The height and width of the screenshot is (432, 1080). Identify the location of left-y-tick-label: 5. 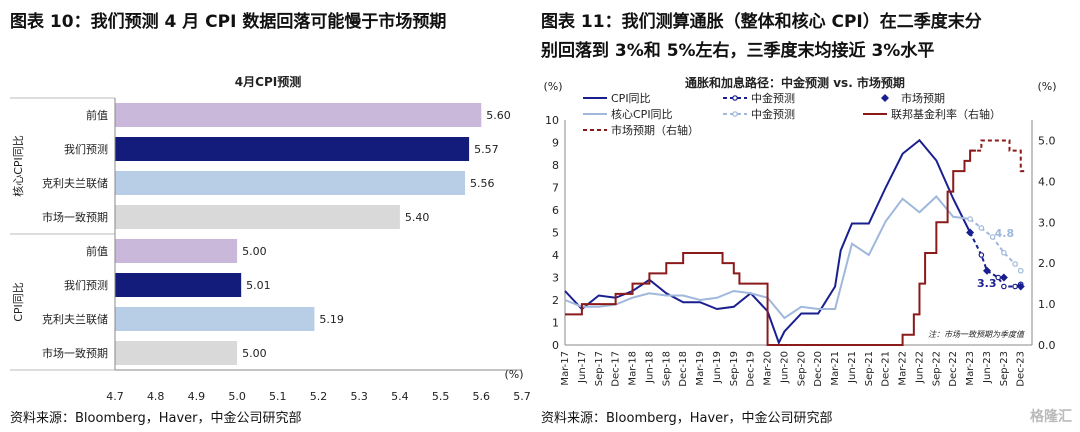
(555, 233).